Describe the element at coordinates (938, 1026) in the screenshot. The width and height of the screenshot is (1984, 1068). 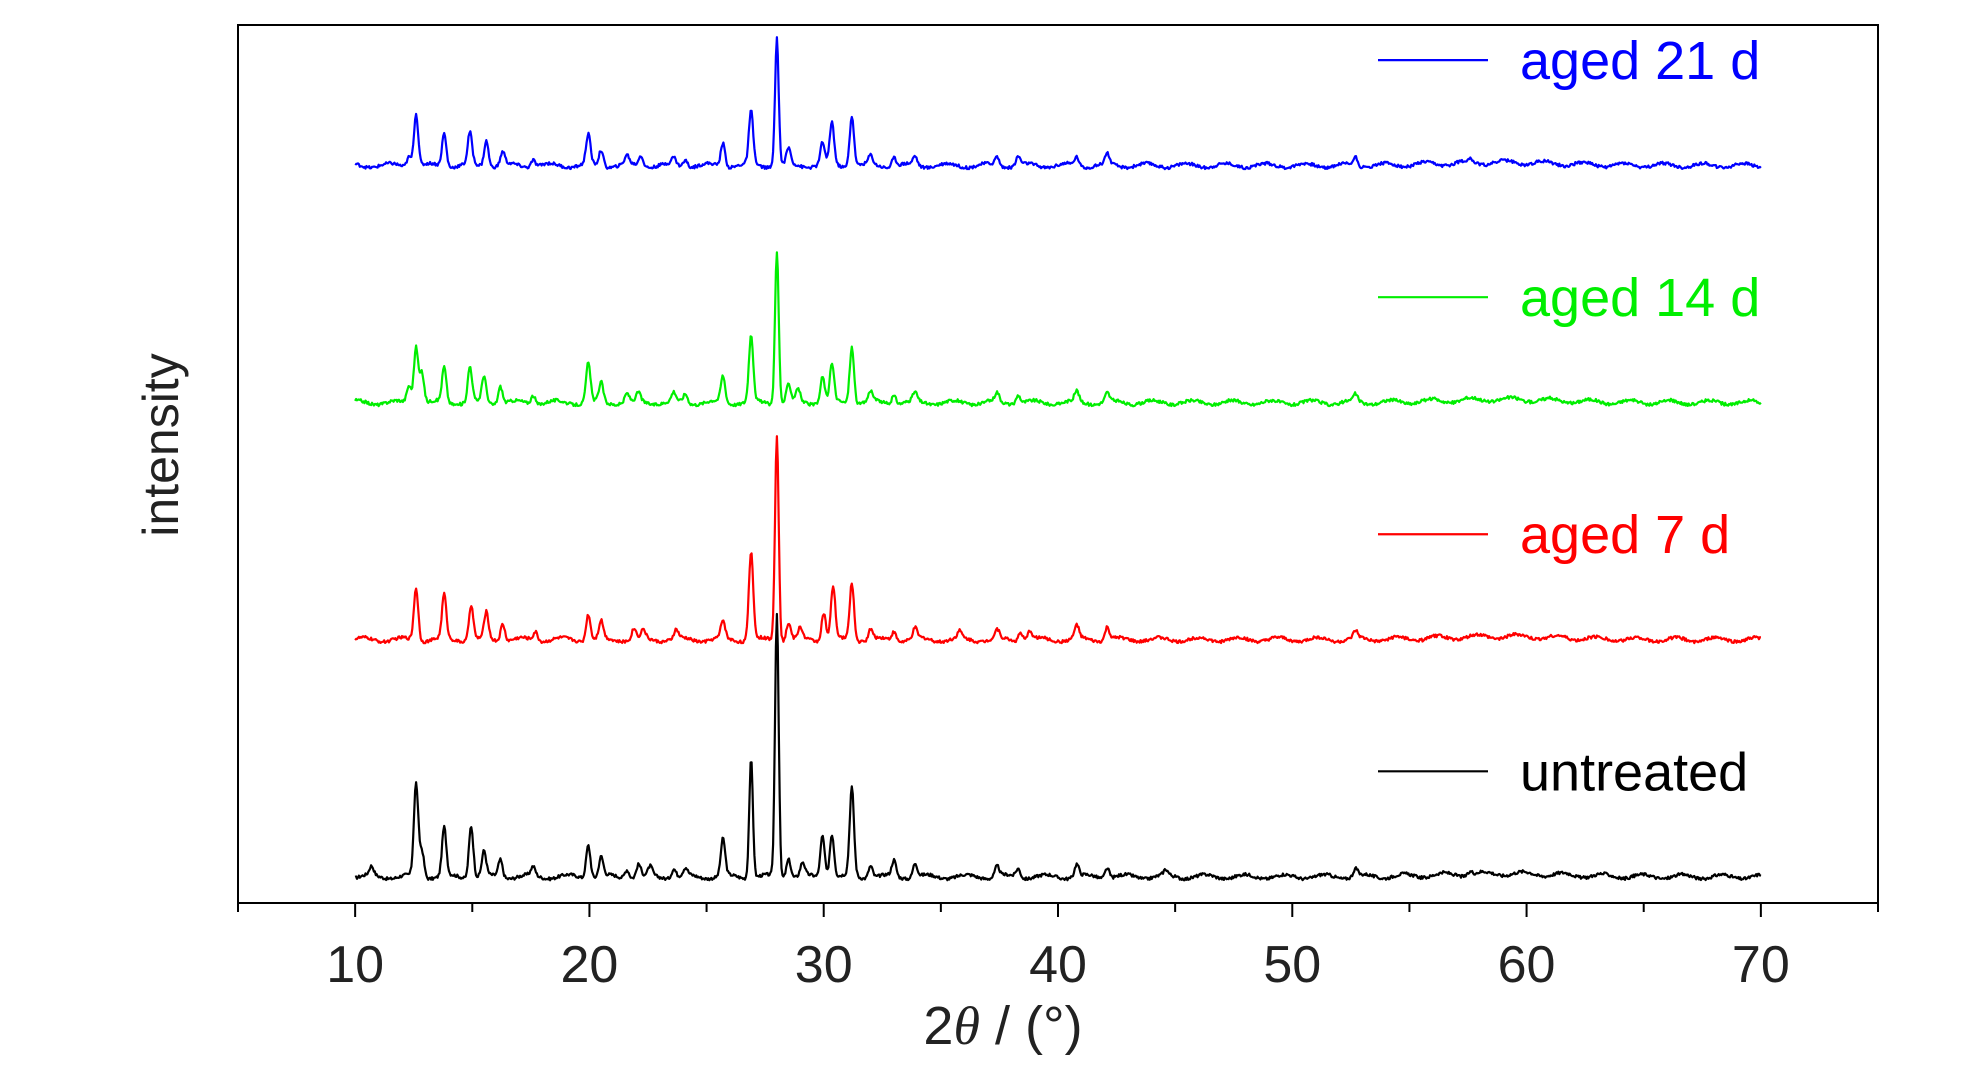
I see `x-axis-label-prefix: 2` at that location.